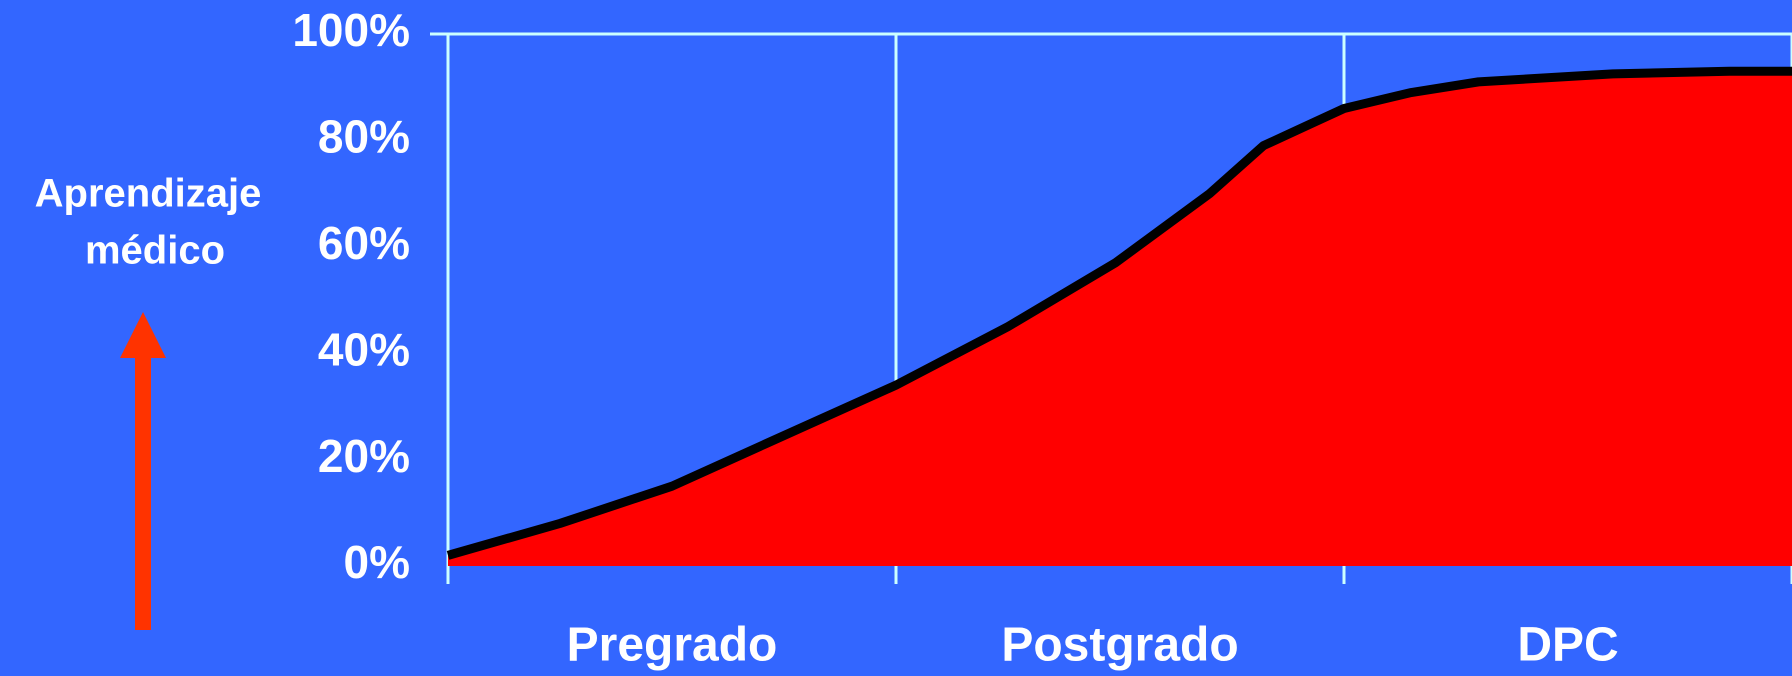 The width and height of the screenshot is (1792, 676). Describe the element at coordinates (672, 645) in the screenshot. I see `x-category-label: Pregrado` at that location.